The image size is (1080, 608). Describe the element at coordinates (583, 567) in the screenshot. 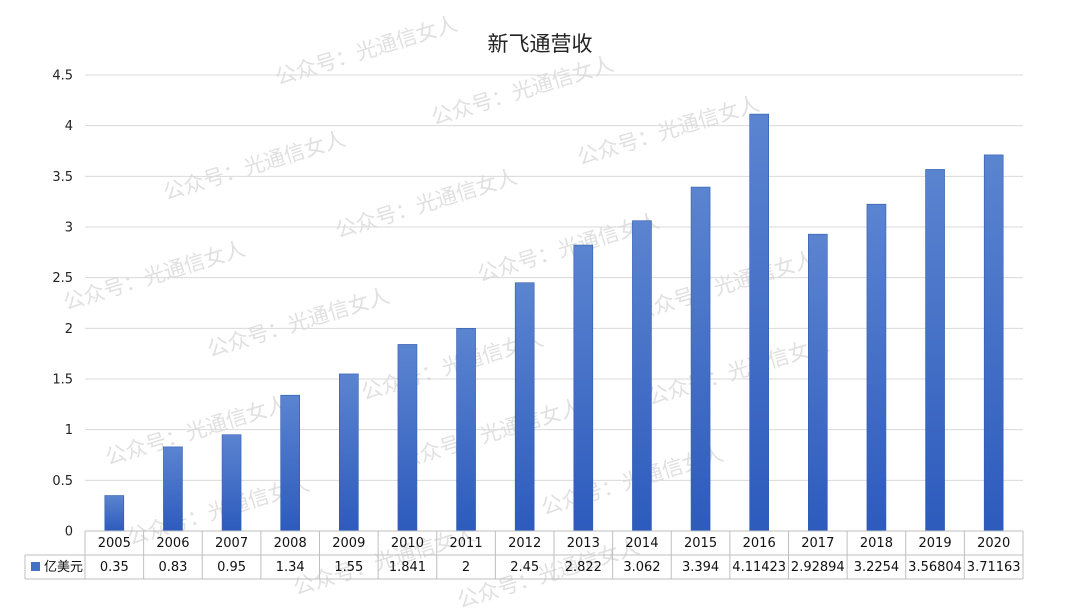

I see `data-value-label: 2.822` at that location.